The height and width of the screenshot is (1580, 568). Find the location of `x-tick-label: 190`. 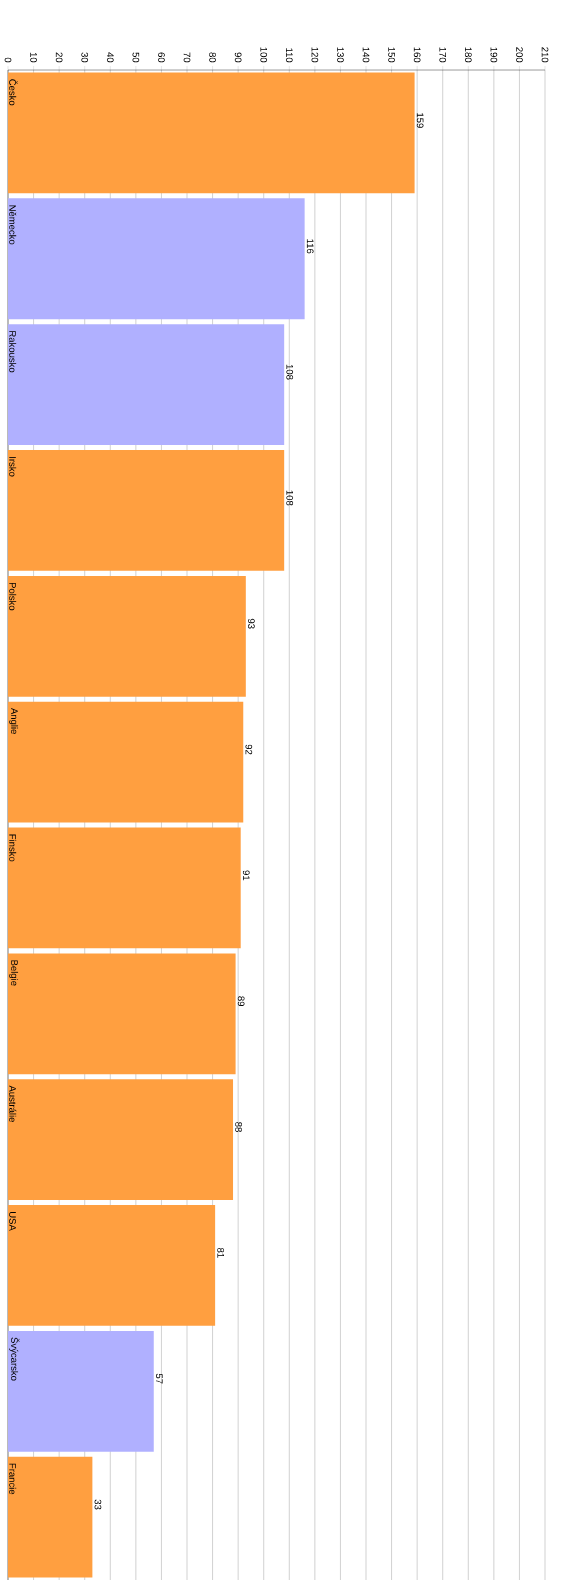

x-tick-label: 190 is located at coordinates (494, 55).